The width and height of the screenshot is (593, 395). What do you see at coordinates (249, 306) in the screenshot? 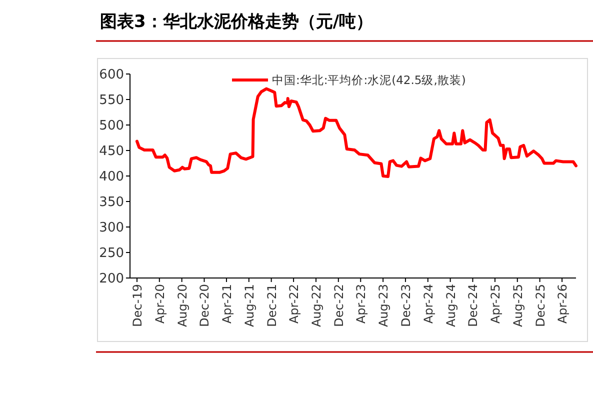
I see `x-tick-label: Aug-21` at bounding box center [249, 306].